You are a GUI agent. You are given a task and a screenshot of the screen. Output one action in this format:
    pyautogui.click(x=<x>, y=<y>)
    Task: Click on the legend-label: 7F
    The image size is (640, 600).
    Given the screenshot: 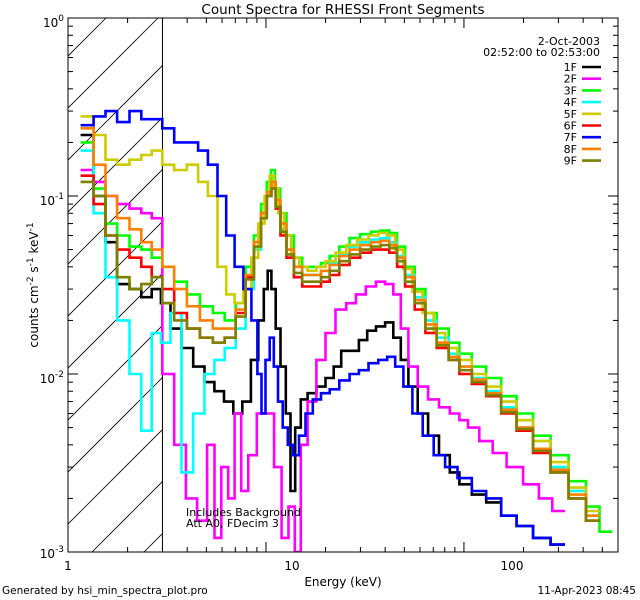 What is the action you would take?
    pyautogui.click(x=570, y=137)
    